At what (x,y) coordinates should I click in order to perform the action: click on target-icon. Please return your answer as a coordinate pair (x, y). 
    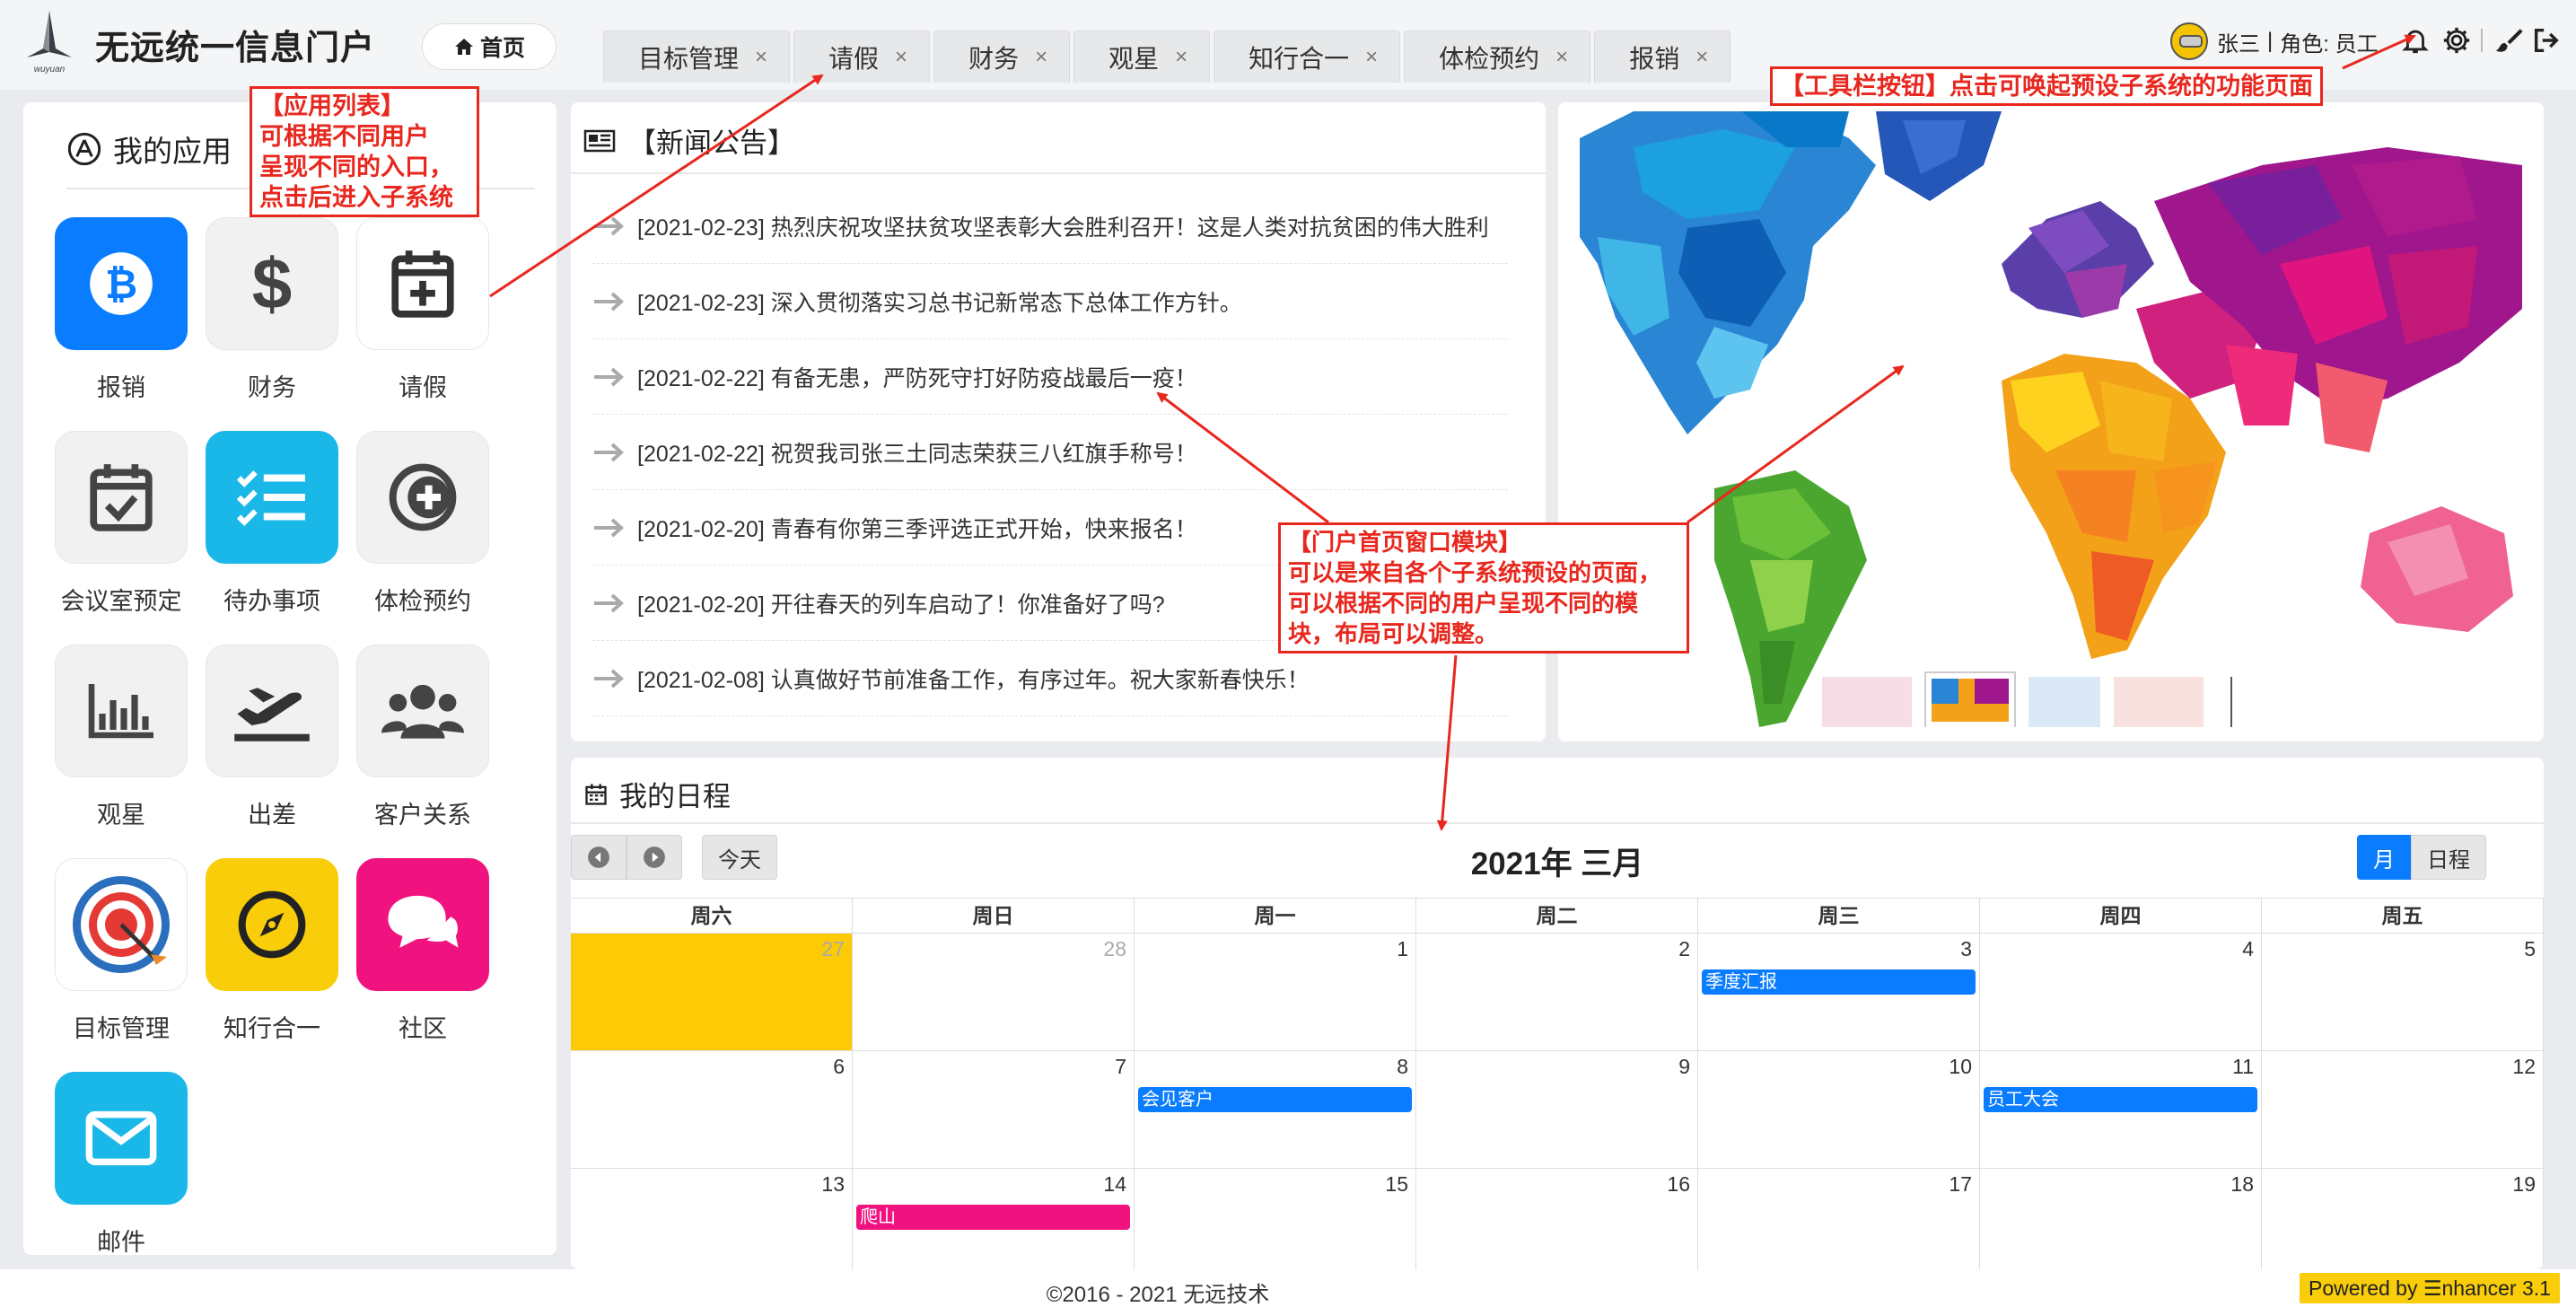
    Looking at the image, I should click on (121, 925).